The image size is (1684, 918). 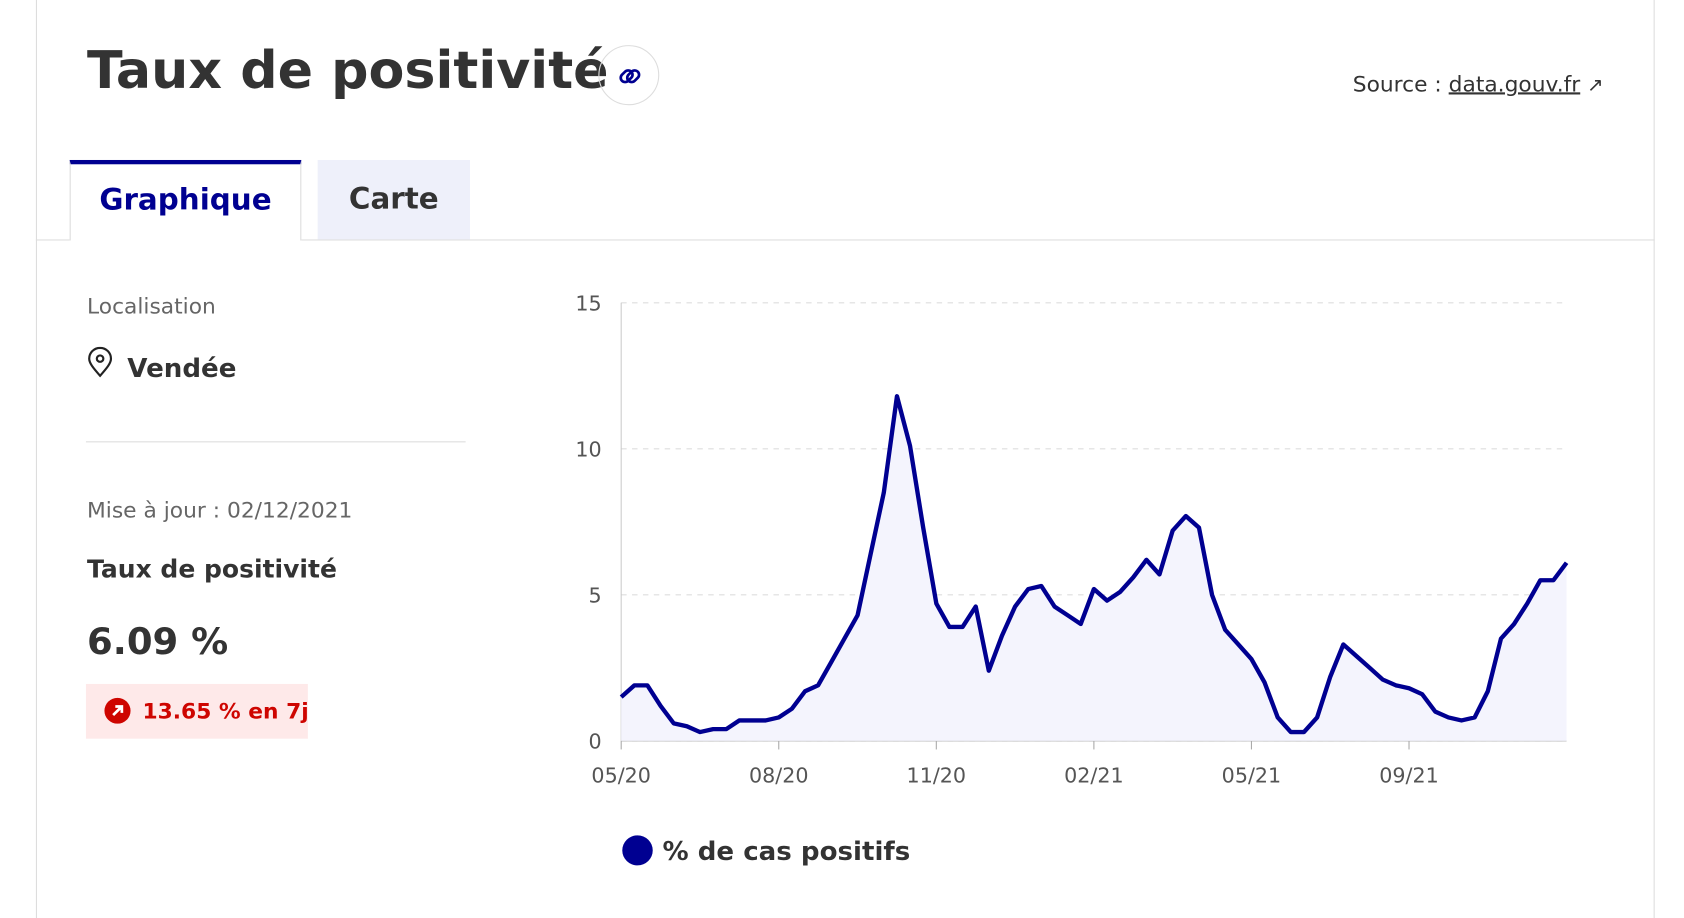 I want to click on link-button, so click(x=629, y=75).